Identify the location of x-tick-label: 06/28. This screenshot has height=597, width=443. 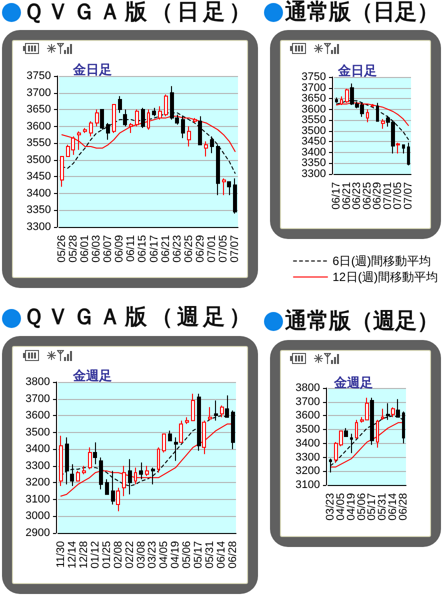
(233, 555).